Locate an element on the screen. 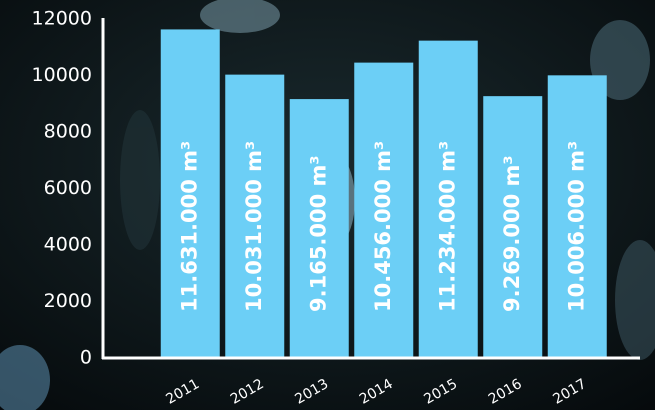 Image resolution: width=655 pixels, height=410 pixels. y-tick-label: 10000 is located at coordinates (62, 75).